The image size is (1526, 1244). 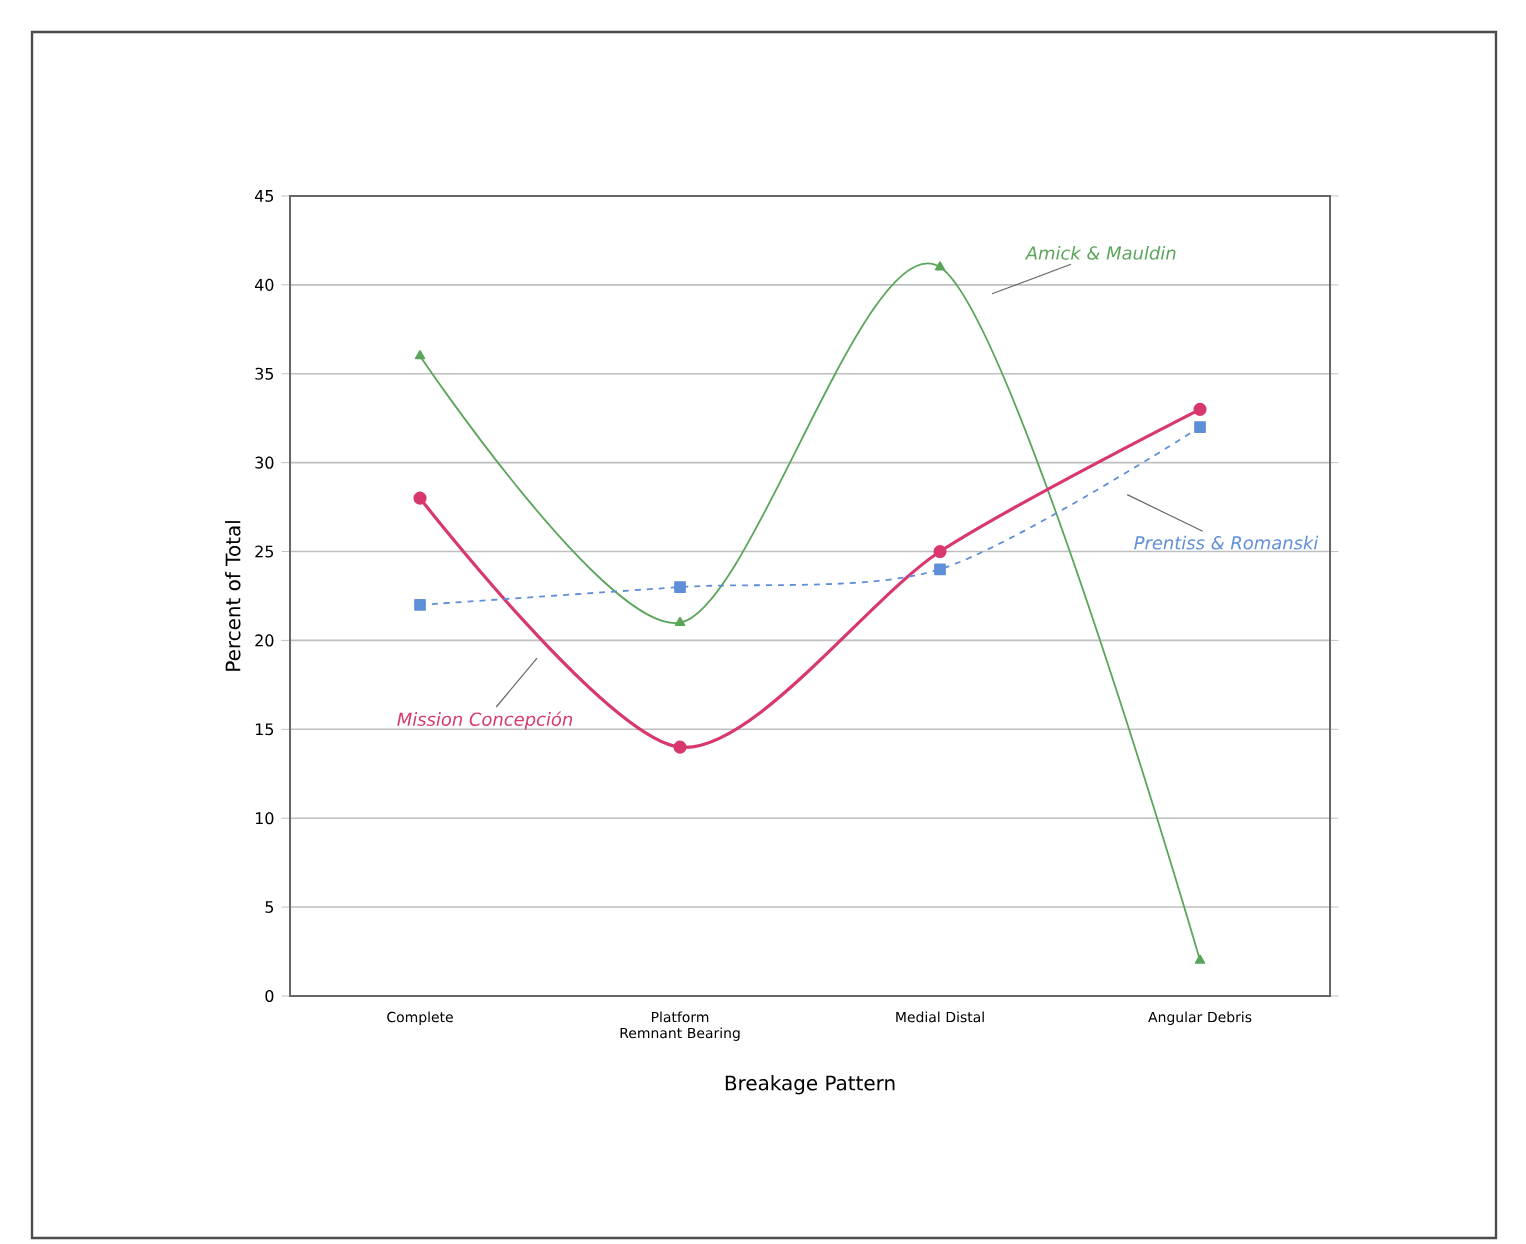 What do you see at coordinates (233, 596) in the screenshot?
I see `y-axis-title: Percent of Total` at bounding box center [233, 596].